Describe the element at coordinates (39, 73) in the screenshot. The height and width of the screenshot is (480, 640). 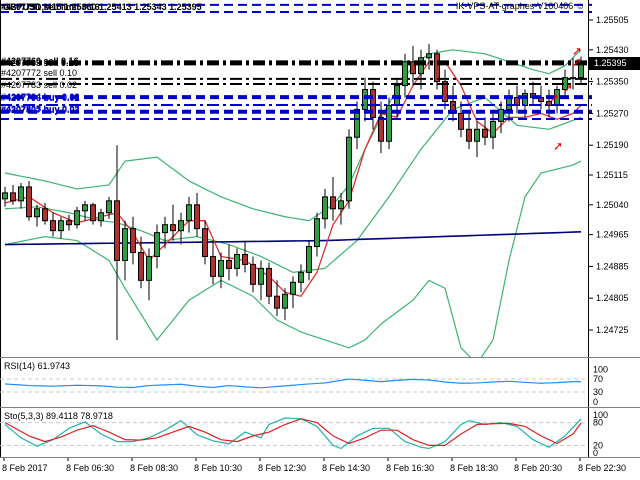
I see `order-label: #4207772 sell 0.10` at that location.